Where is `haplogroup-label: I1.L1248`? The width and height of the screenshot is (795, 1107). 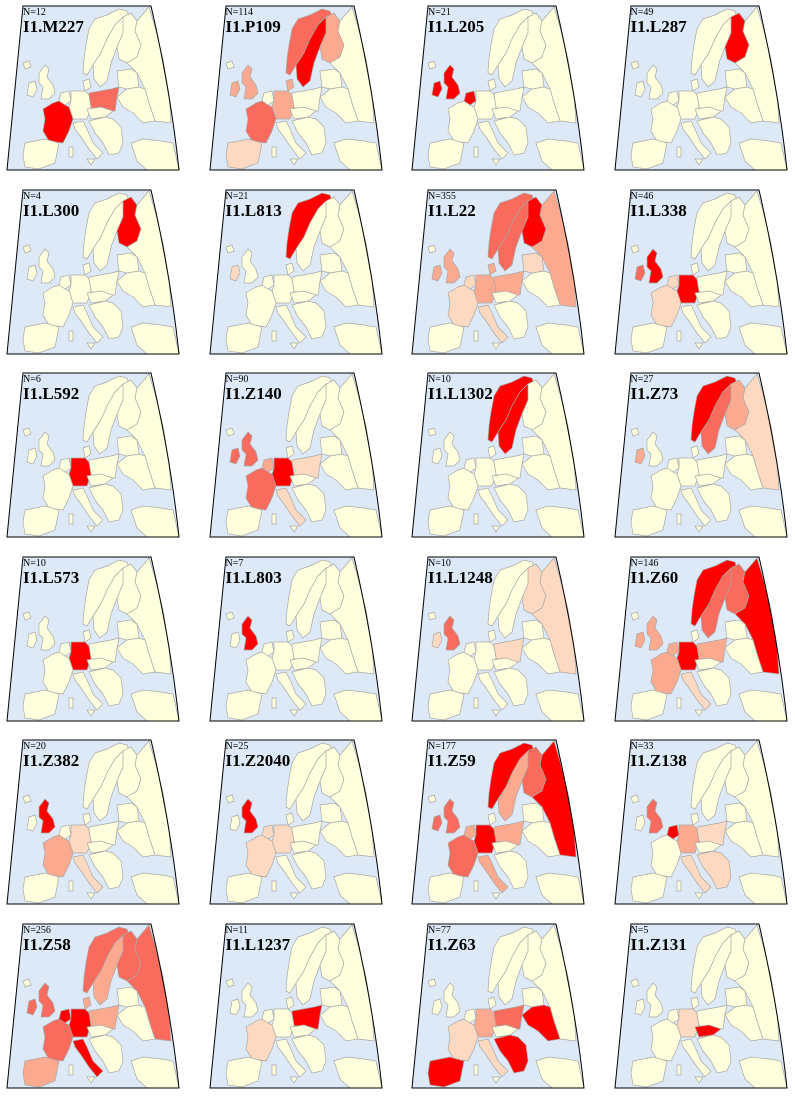
haplogroup-label: I1.L1248 is located at coordinates (460, 577).